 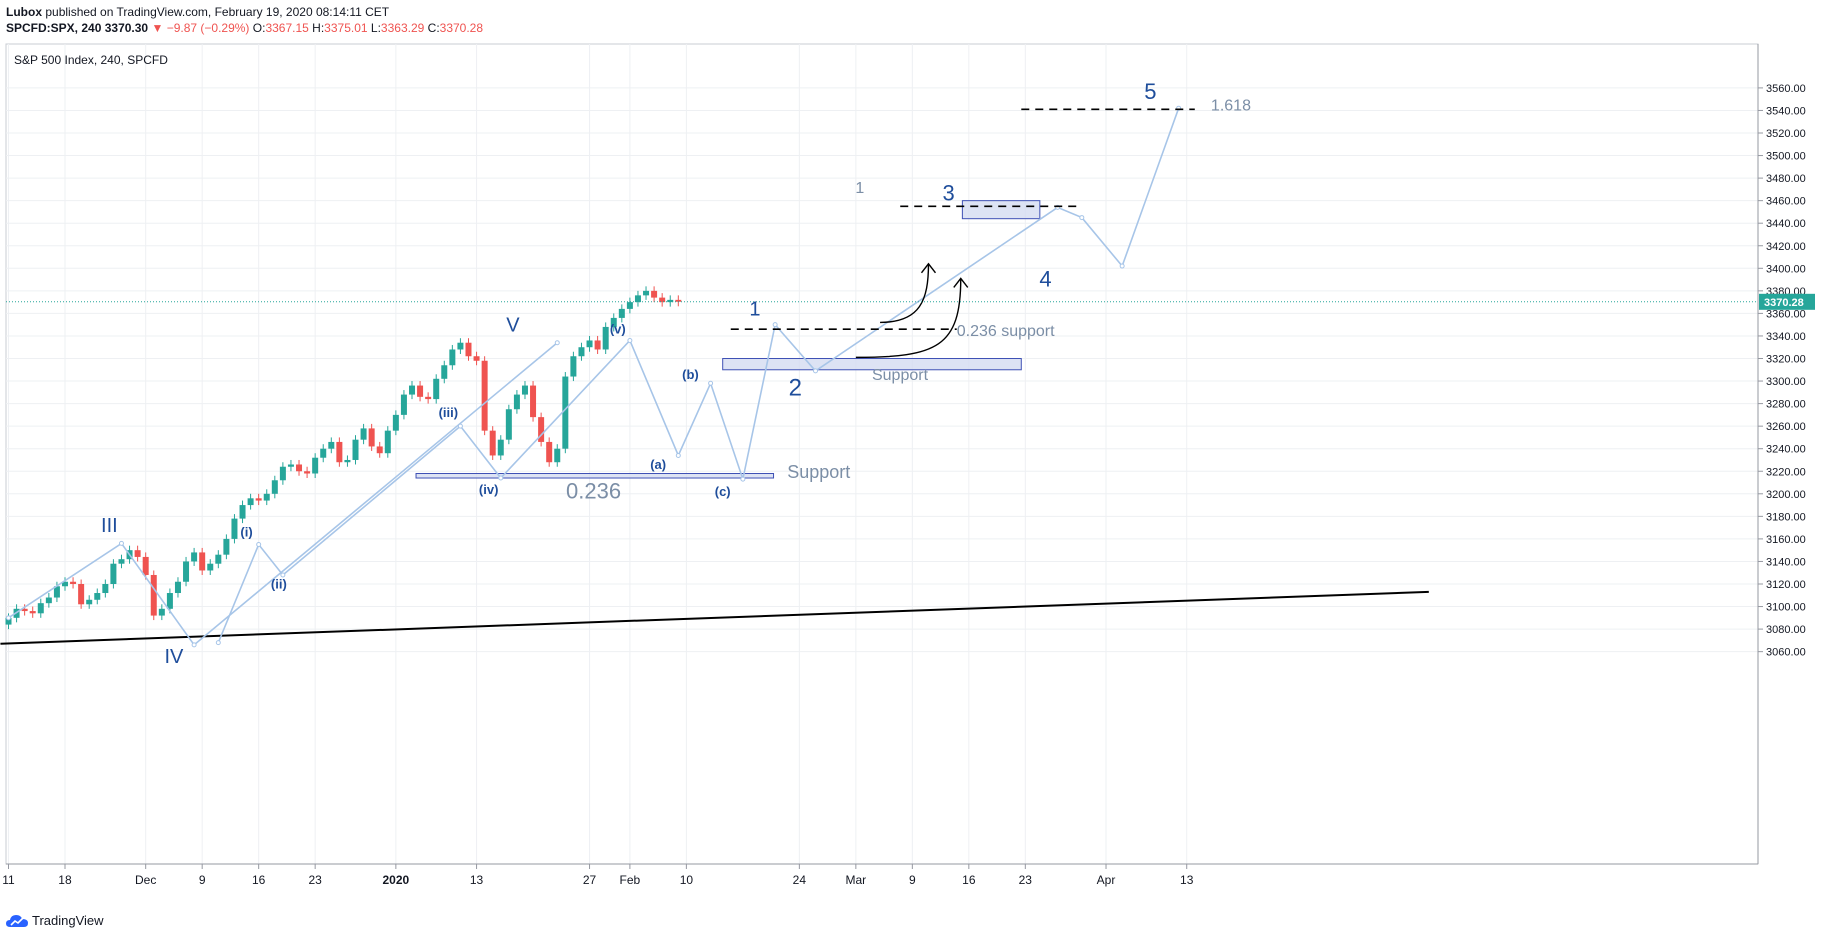 I want to click on price-change: −9.87 (−0.29%), so click(x=208, y=28).